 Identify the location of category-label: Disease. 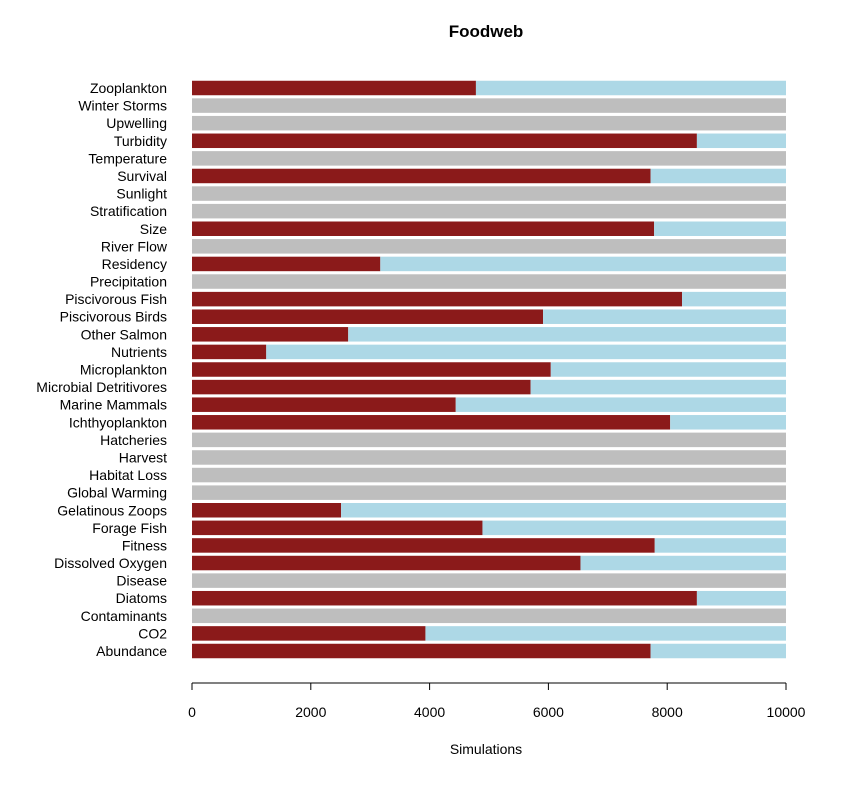
(141, 581).